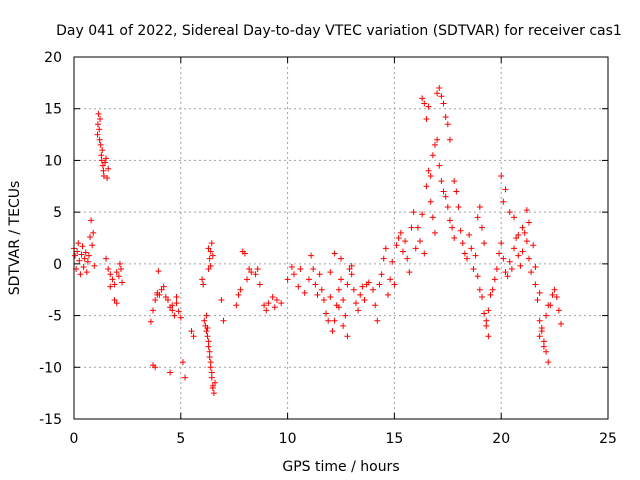 The width and height of the screenshot is (640, 480). What do you see at coordinates (57, 213) in the screenshot?
I see `y-tick-label: 5` at bounding box center [57, 213].